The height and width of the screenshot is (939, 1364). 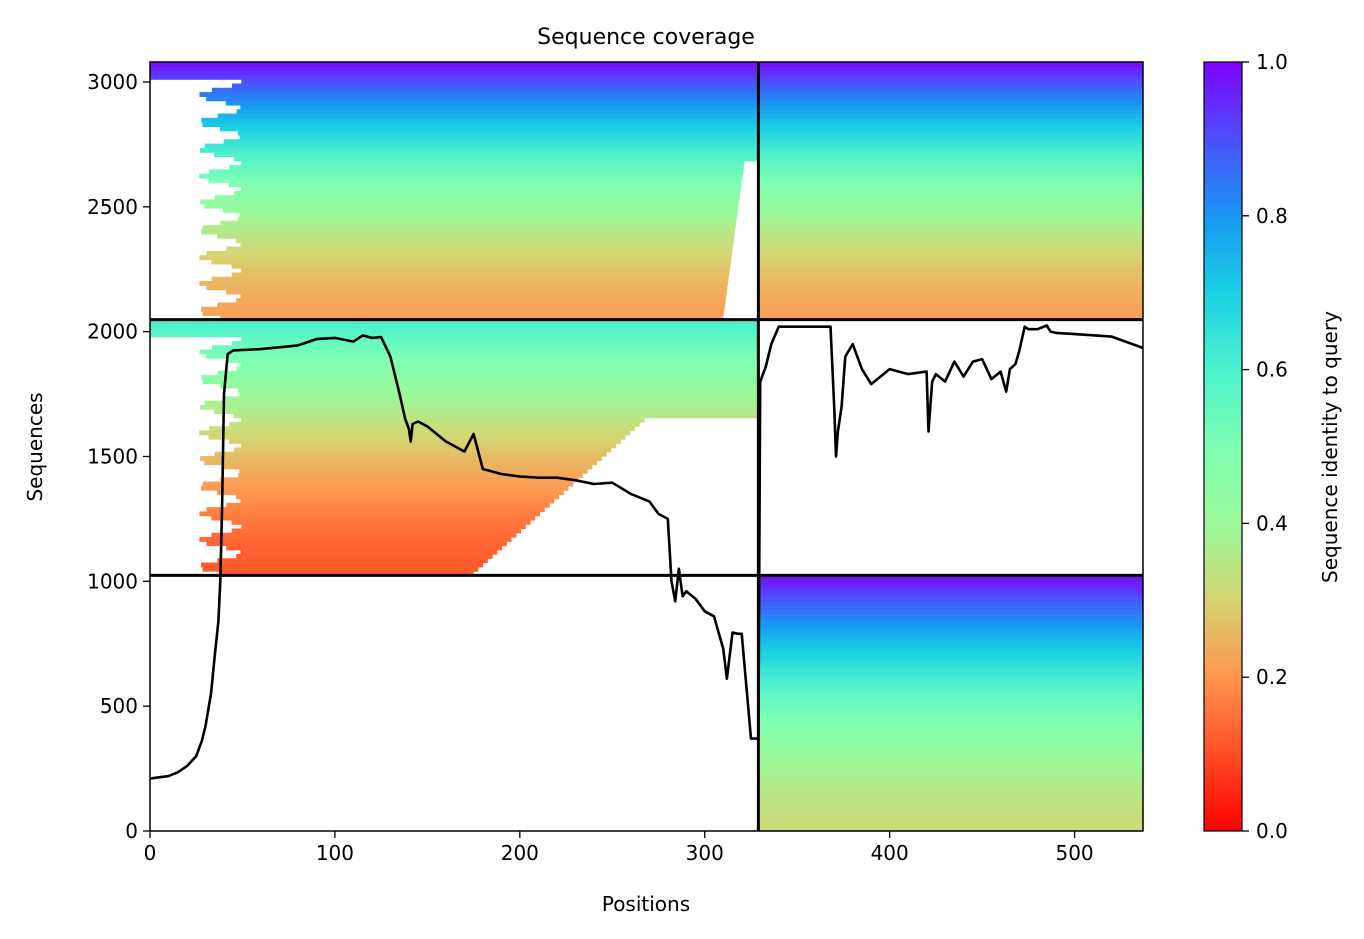 What do you see at coordinates (1272, 677) in the screenshot?
I see `colorbar-tick-label: 0.2` at bounding box center [1272, 677].